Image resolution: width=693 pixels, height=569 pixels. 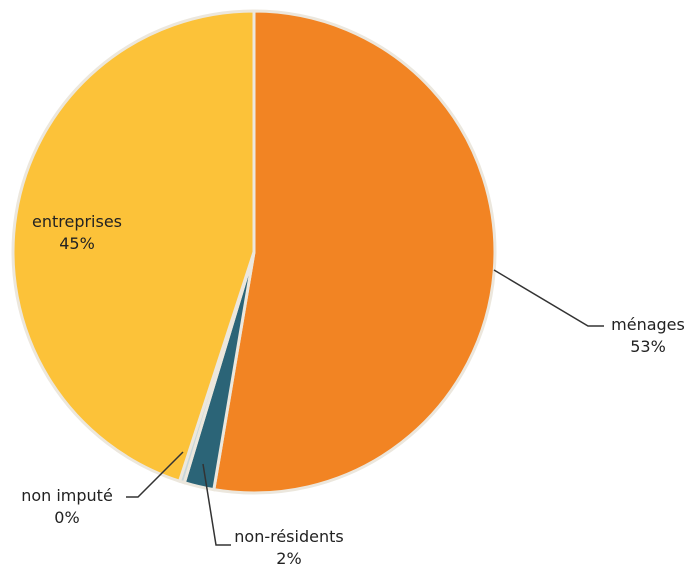 I want to click on label-non-impute-pct: 0%, so click(x=66, y=517).